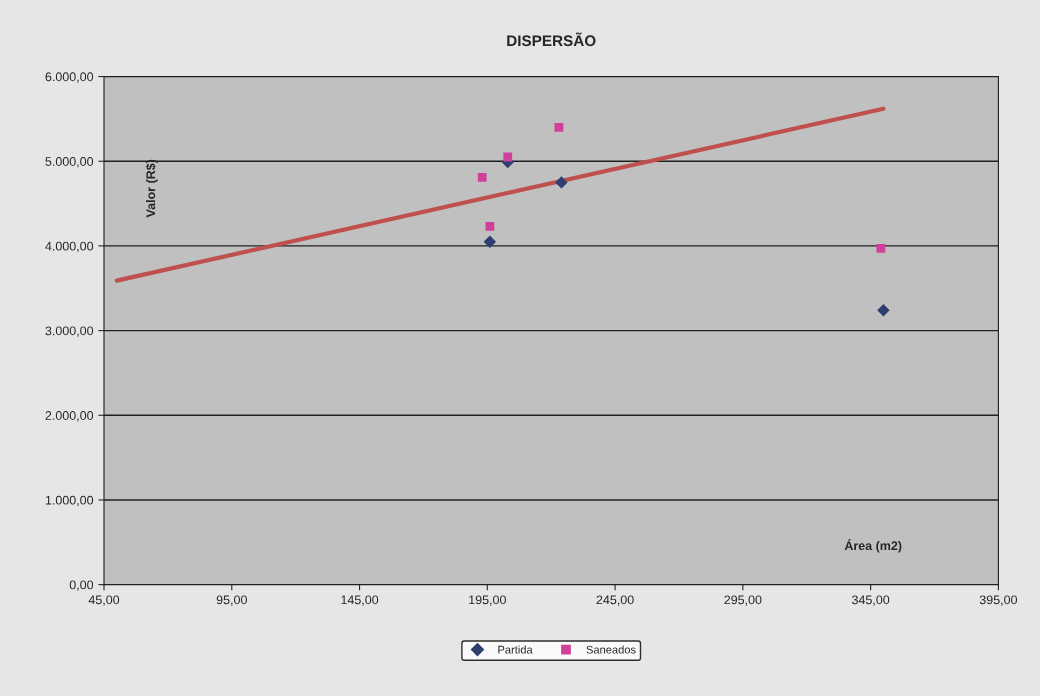 The height and width of the screenshot is (696, 1040). I want to click on y-tick-label: 5.000,00, so click(69, 162).